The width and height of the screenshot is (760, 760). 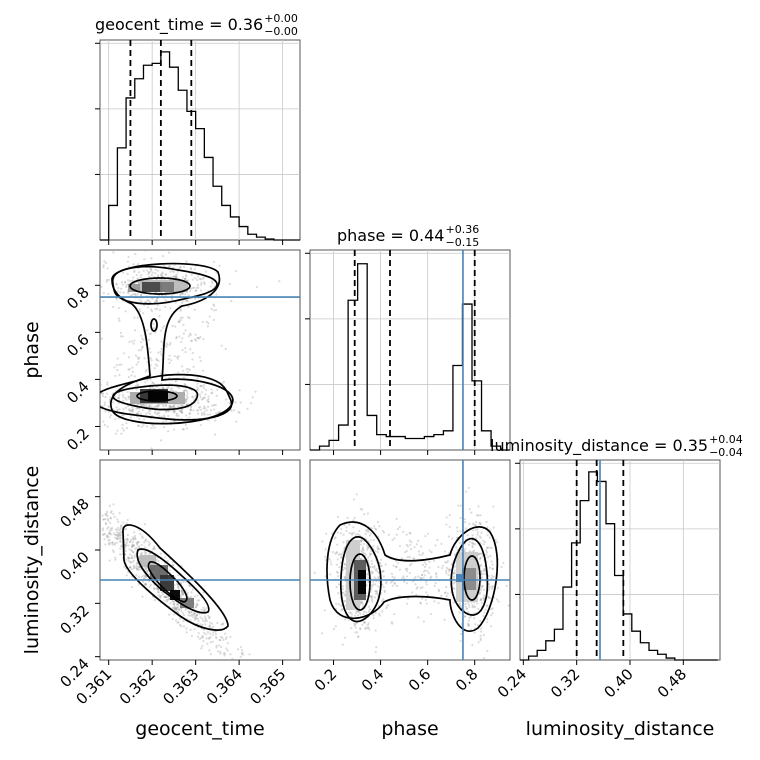 I want to click on panel-frame, so click(x=200, y=350).